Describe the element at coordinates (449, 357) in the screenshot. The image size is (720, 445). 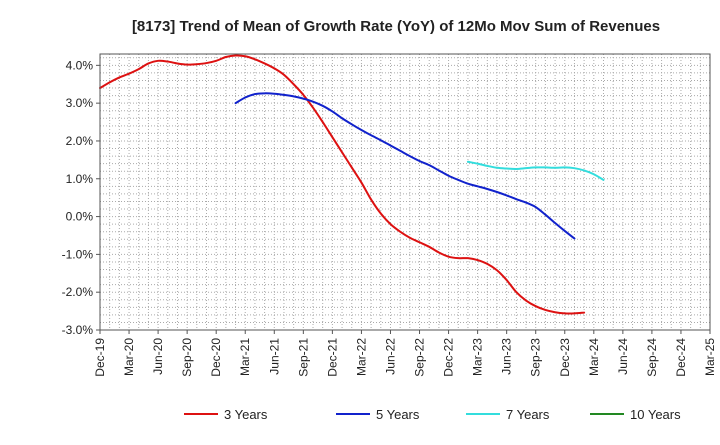
I see `x-tick-label: Dec-22` at that location.